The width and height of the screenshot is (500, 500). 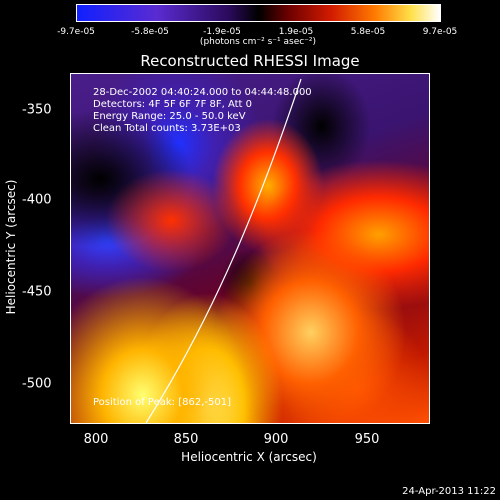 I want to click on colorbar-units: (photons cm⁻² s⁻¹ asec⁻²), so click(x=258, y=42).